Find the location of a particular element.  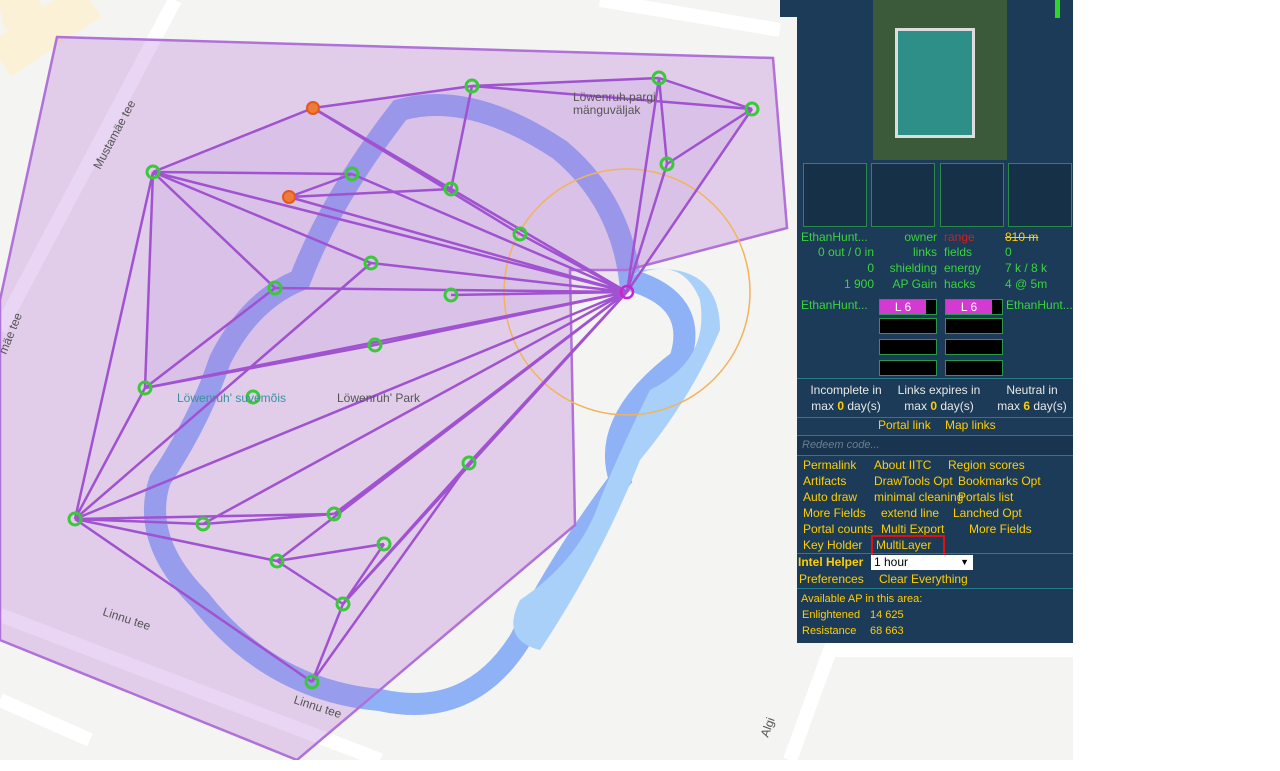

status-label: Neutral in is located at coordinates (1032, 390).